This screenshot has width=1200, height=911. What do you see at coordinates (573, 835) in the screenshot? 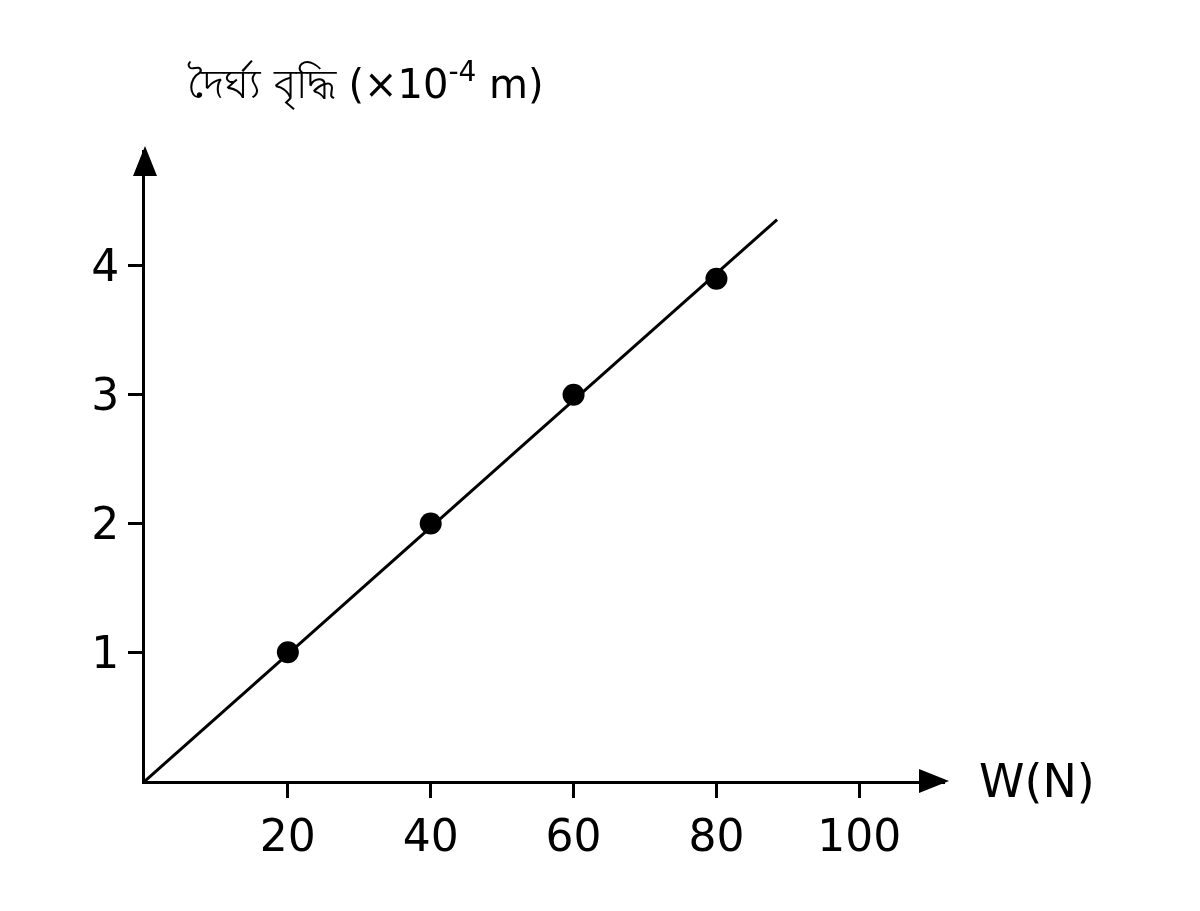
I see `x-tick-label: 60` at bounding box center [573, 835].